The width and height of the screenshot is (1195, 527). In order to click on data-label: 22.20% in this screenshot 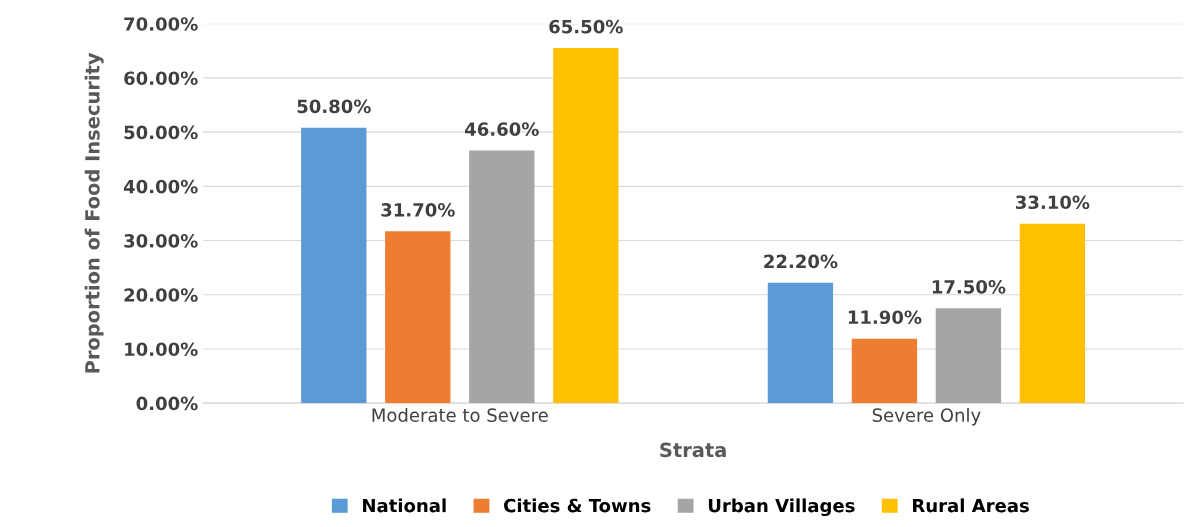, I will do `click(801, 261)`.